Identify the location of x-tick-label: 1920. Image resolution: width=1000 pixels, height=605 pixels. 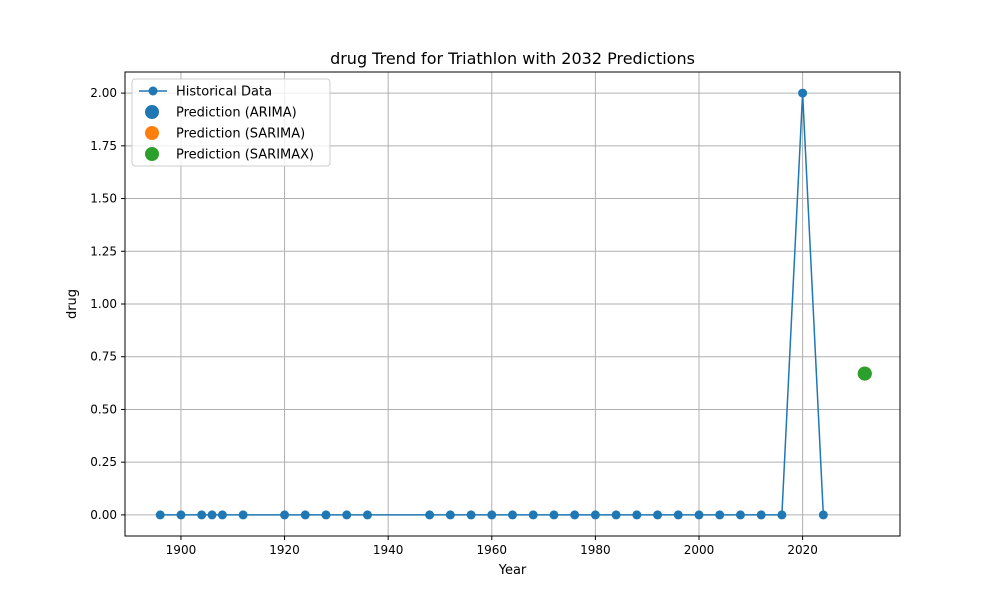
(284, 550).